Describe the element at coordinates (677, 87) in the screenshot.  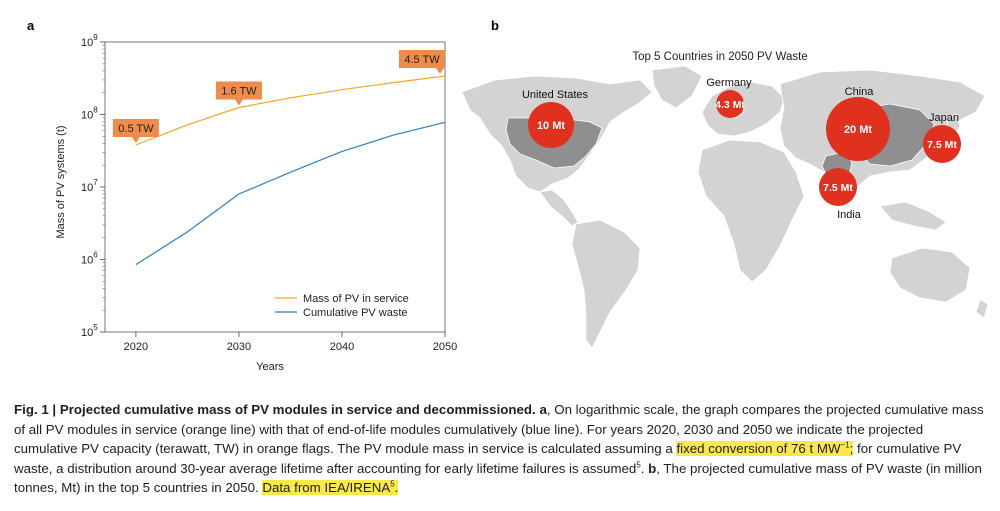
I see `greenland-shape` at that location.